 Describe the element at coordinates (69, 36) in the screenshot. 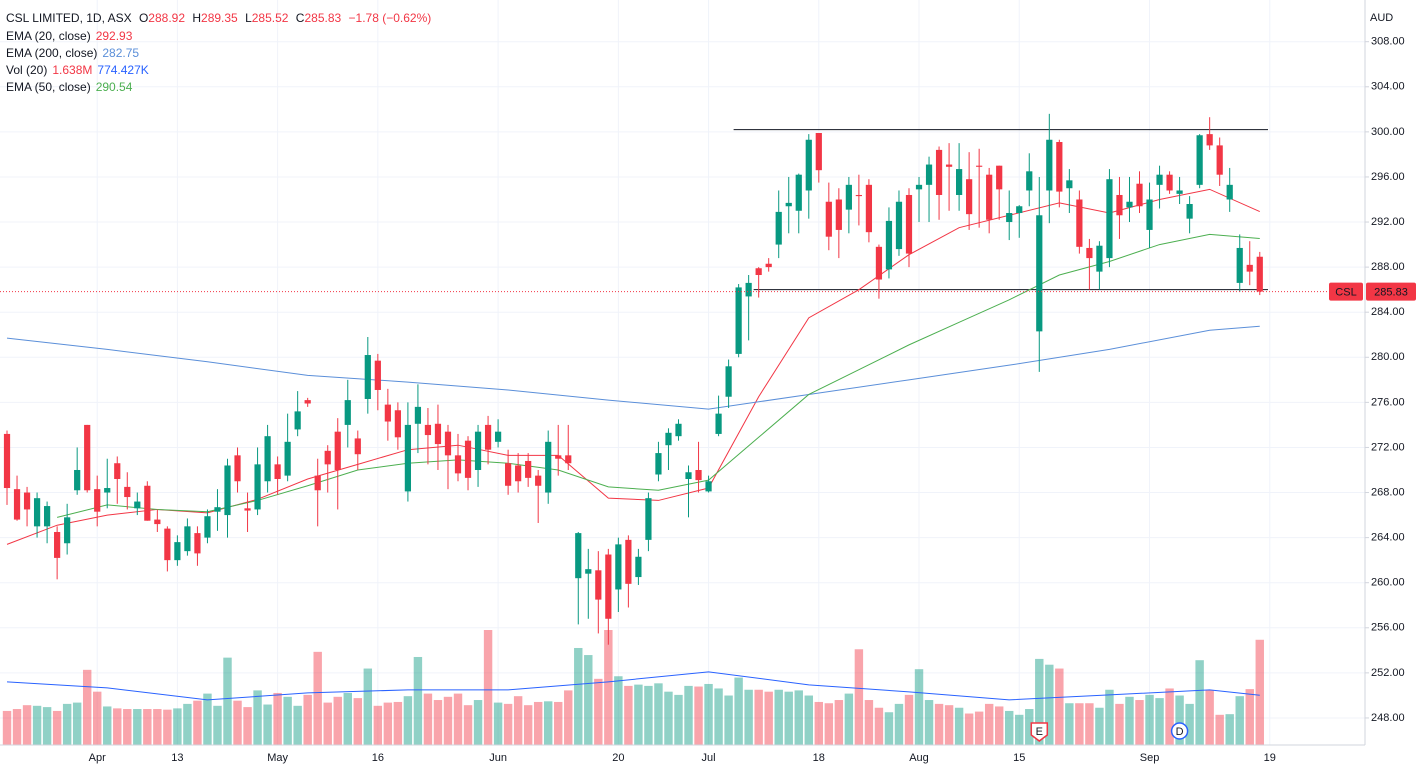

I see `legend-item: EMA (20, close) 292.93` at that location.